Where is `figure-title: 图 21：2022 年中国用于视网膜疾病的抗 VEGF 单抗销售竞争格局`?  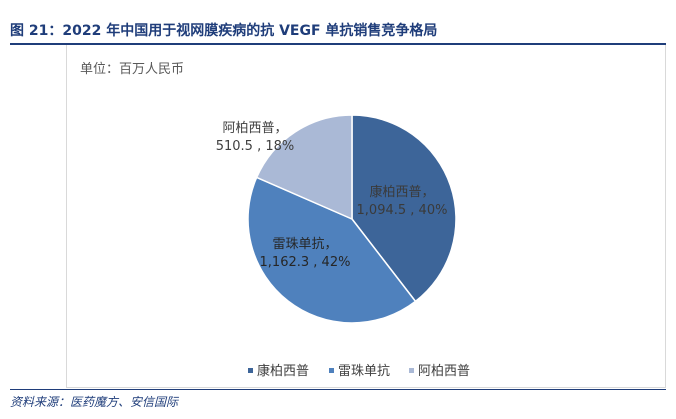 figure-title: 图 21：2022 年中国用于视网膜疾病的抗 VEGF 单抗销售竞争格局 is located at coordinates (224, 31).